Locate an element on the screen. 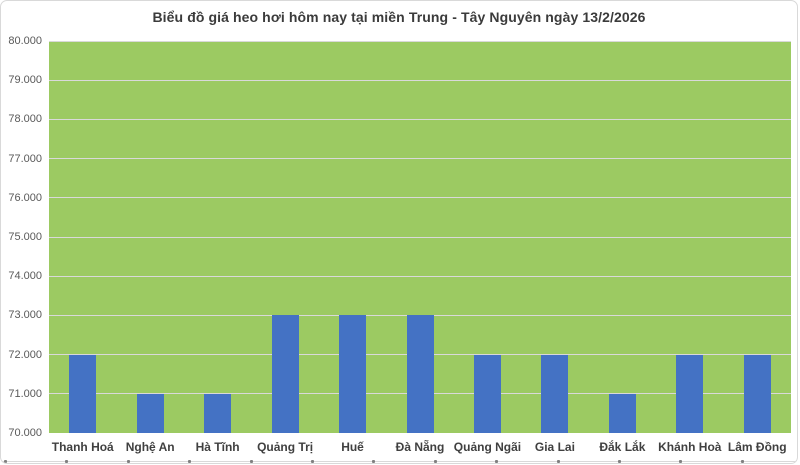 The image size is (800, 465). bar-hà-tĩnh is located at coordinates (218, 413).